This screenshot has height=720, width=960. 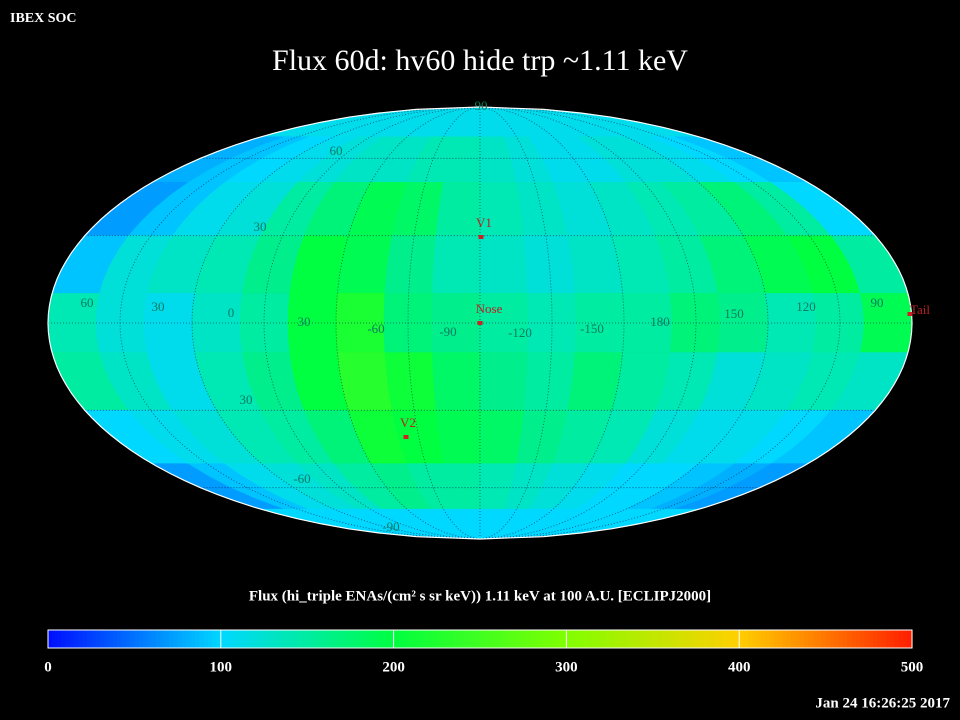 I want to click on chart-title: Flux 60d: hv60 hide trp ~1.11 keV, so click(x=480, y=60).